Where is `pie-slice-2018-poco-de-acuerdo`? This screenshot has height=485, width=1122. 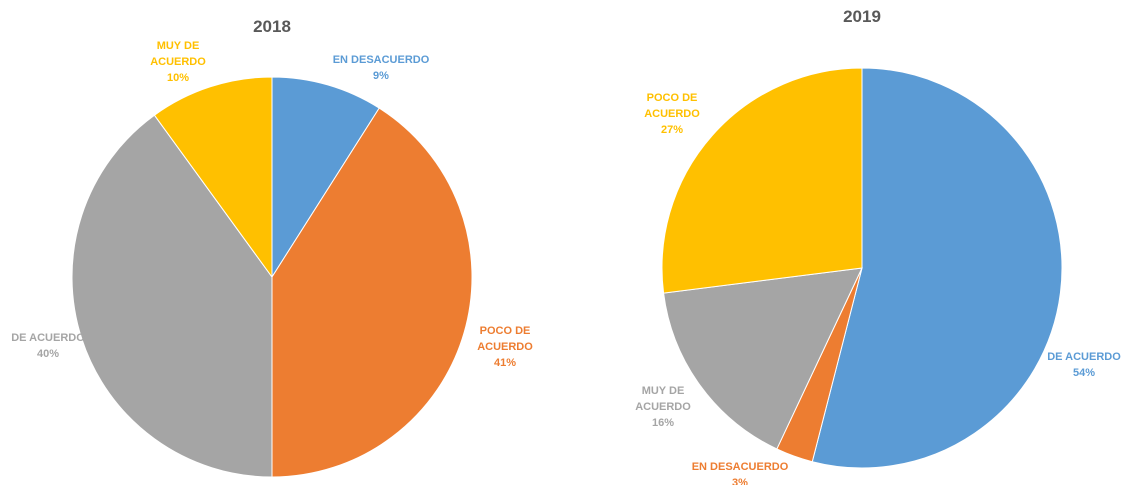 pie-slice-2018-poco-de-acuerdo is located at coordinates (372, 292).